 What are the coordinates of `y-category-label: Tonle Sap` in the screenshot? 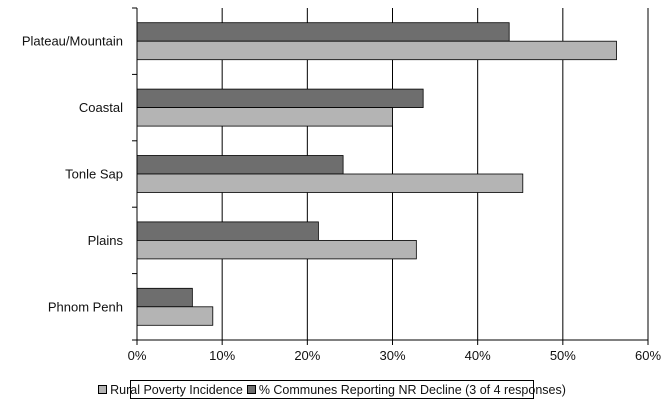 It's located at (94, 174).